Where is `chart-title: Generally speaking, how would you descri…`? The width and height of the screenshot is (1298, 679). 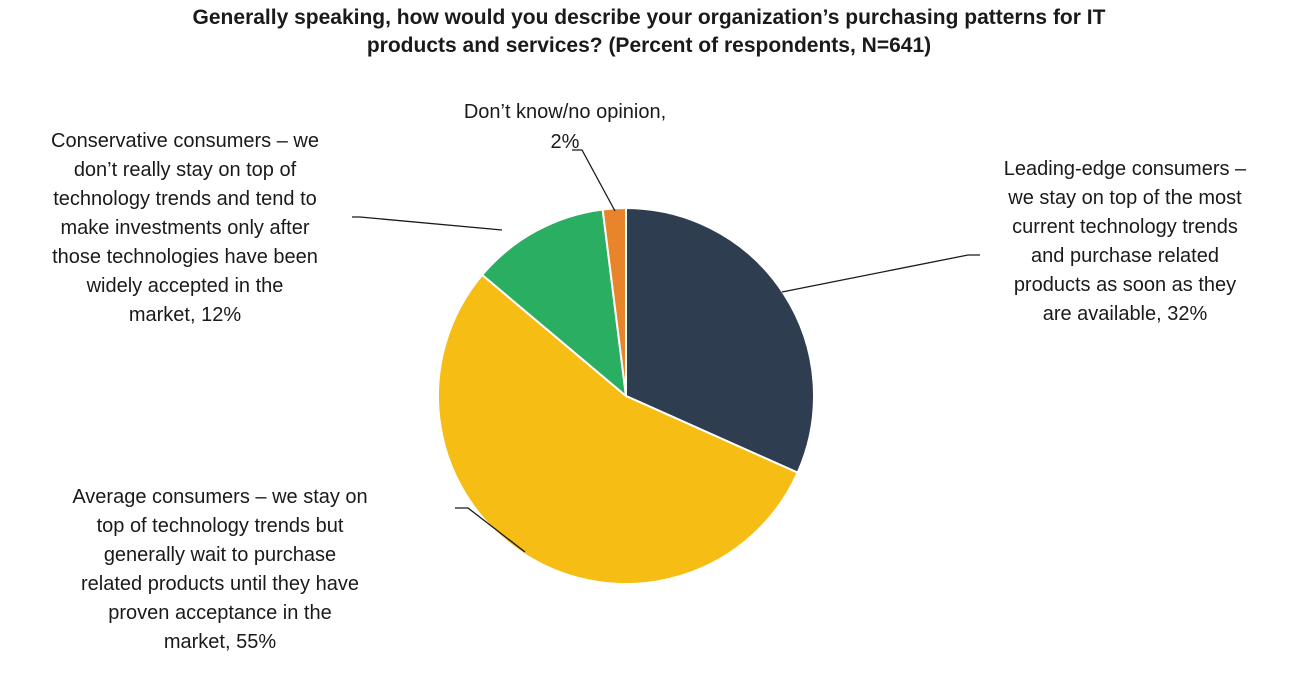
chart-title: Generally speaking, how would you descri… is located at coordinates (649, 32).